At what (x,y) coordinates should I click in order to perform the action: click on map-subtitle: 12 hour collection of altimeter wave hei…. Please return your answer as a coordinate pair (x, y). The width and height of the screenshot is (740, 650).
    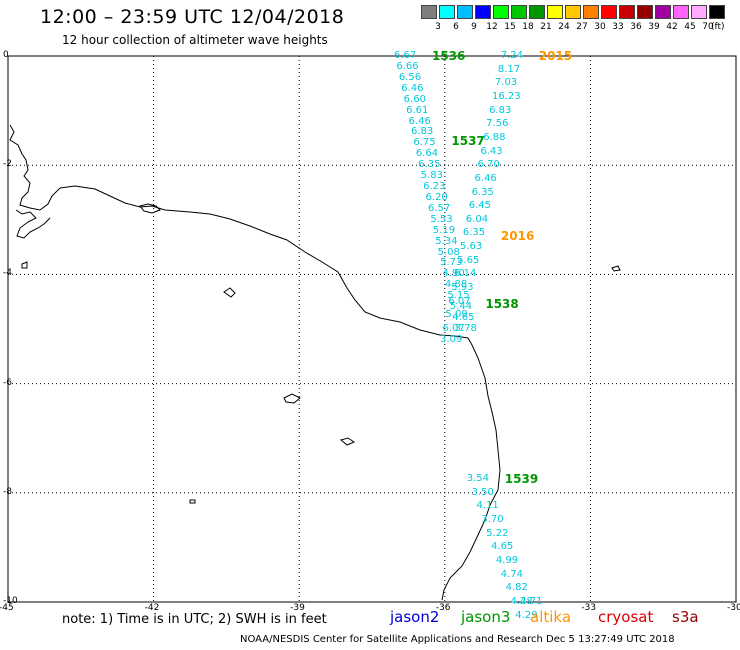
    Looking at the image, I should click on (195, 40).